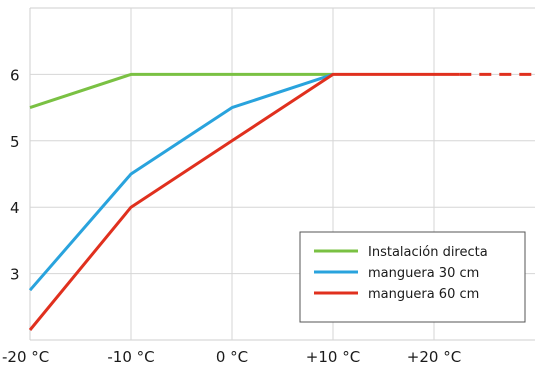 The height and width of the screenshot is (368, 535). Describe the element at coordinates (15, 174) in the screenshot. I see `y-axis-ticks: 3 4 5 6` at that location.